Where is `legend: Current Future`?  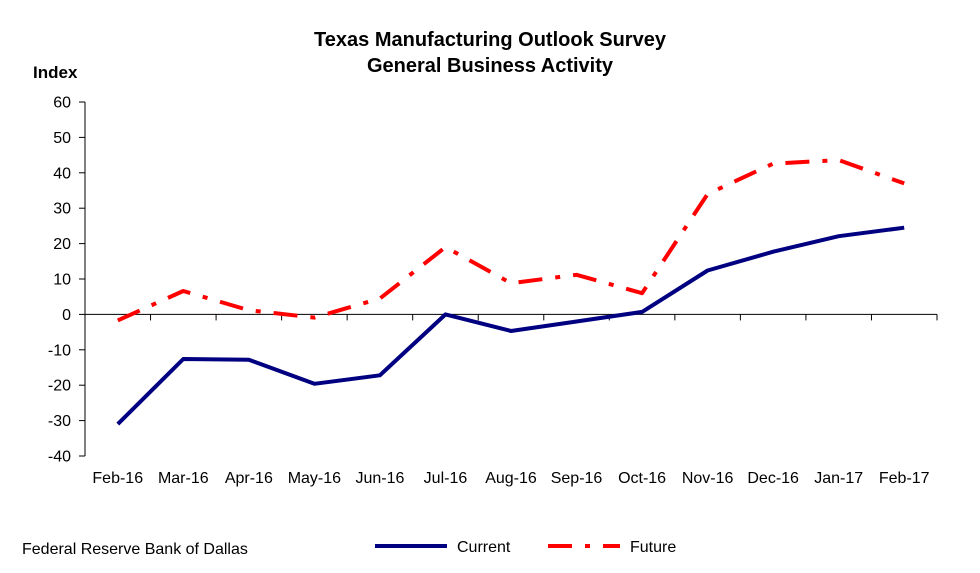 legend: Current Future is located at coordinates (525, 547).